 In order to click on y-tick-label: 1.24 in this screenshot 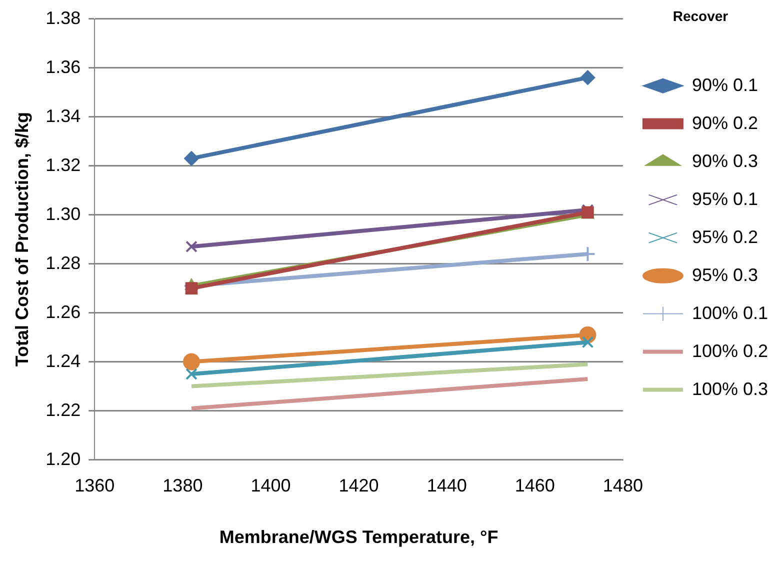, I will do `click(63, 360)`.